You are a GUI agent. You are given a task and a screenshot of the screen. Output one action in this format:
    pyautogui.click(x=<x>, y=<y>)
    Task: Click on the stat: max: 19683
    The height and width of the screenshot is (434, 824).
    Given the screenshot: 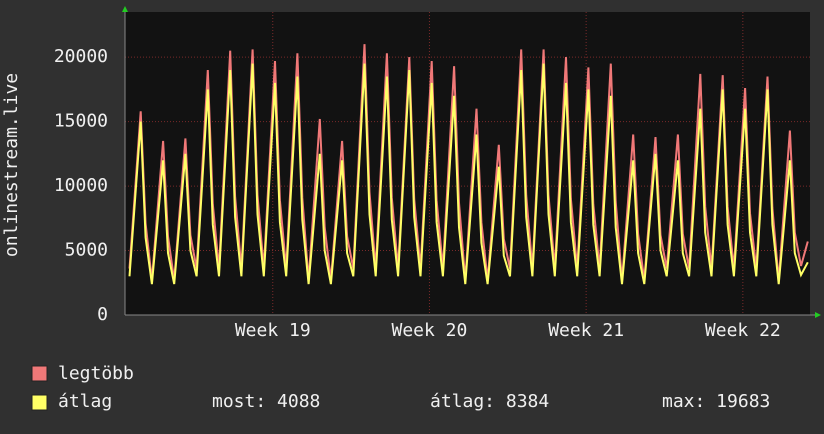 What is the action you would take?
    pyautogui.click(x=716, y=401)
    